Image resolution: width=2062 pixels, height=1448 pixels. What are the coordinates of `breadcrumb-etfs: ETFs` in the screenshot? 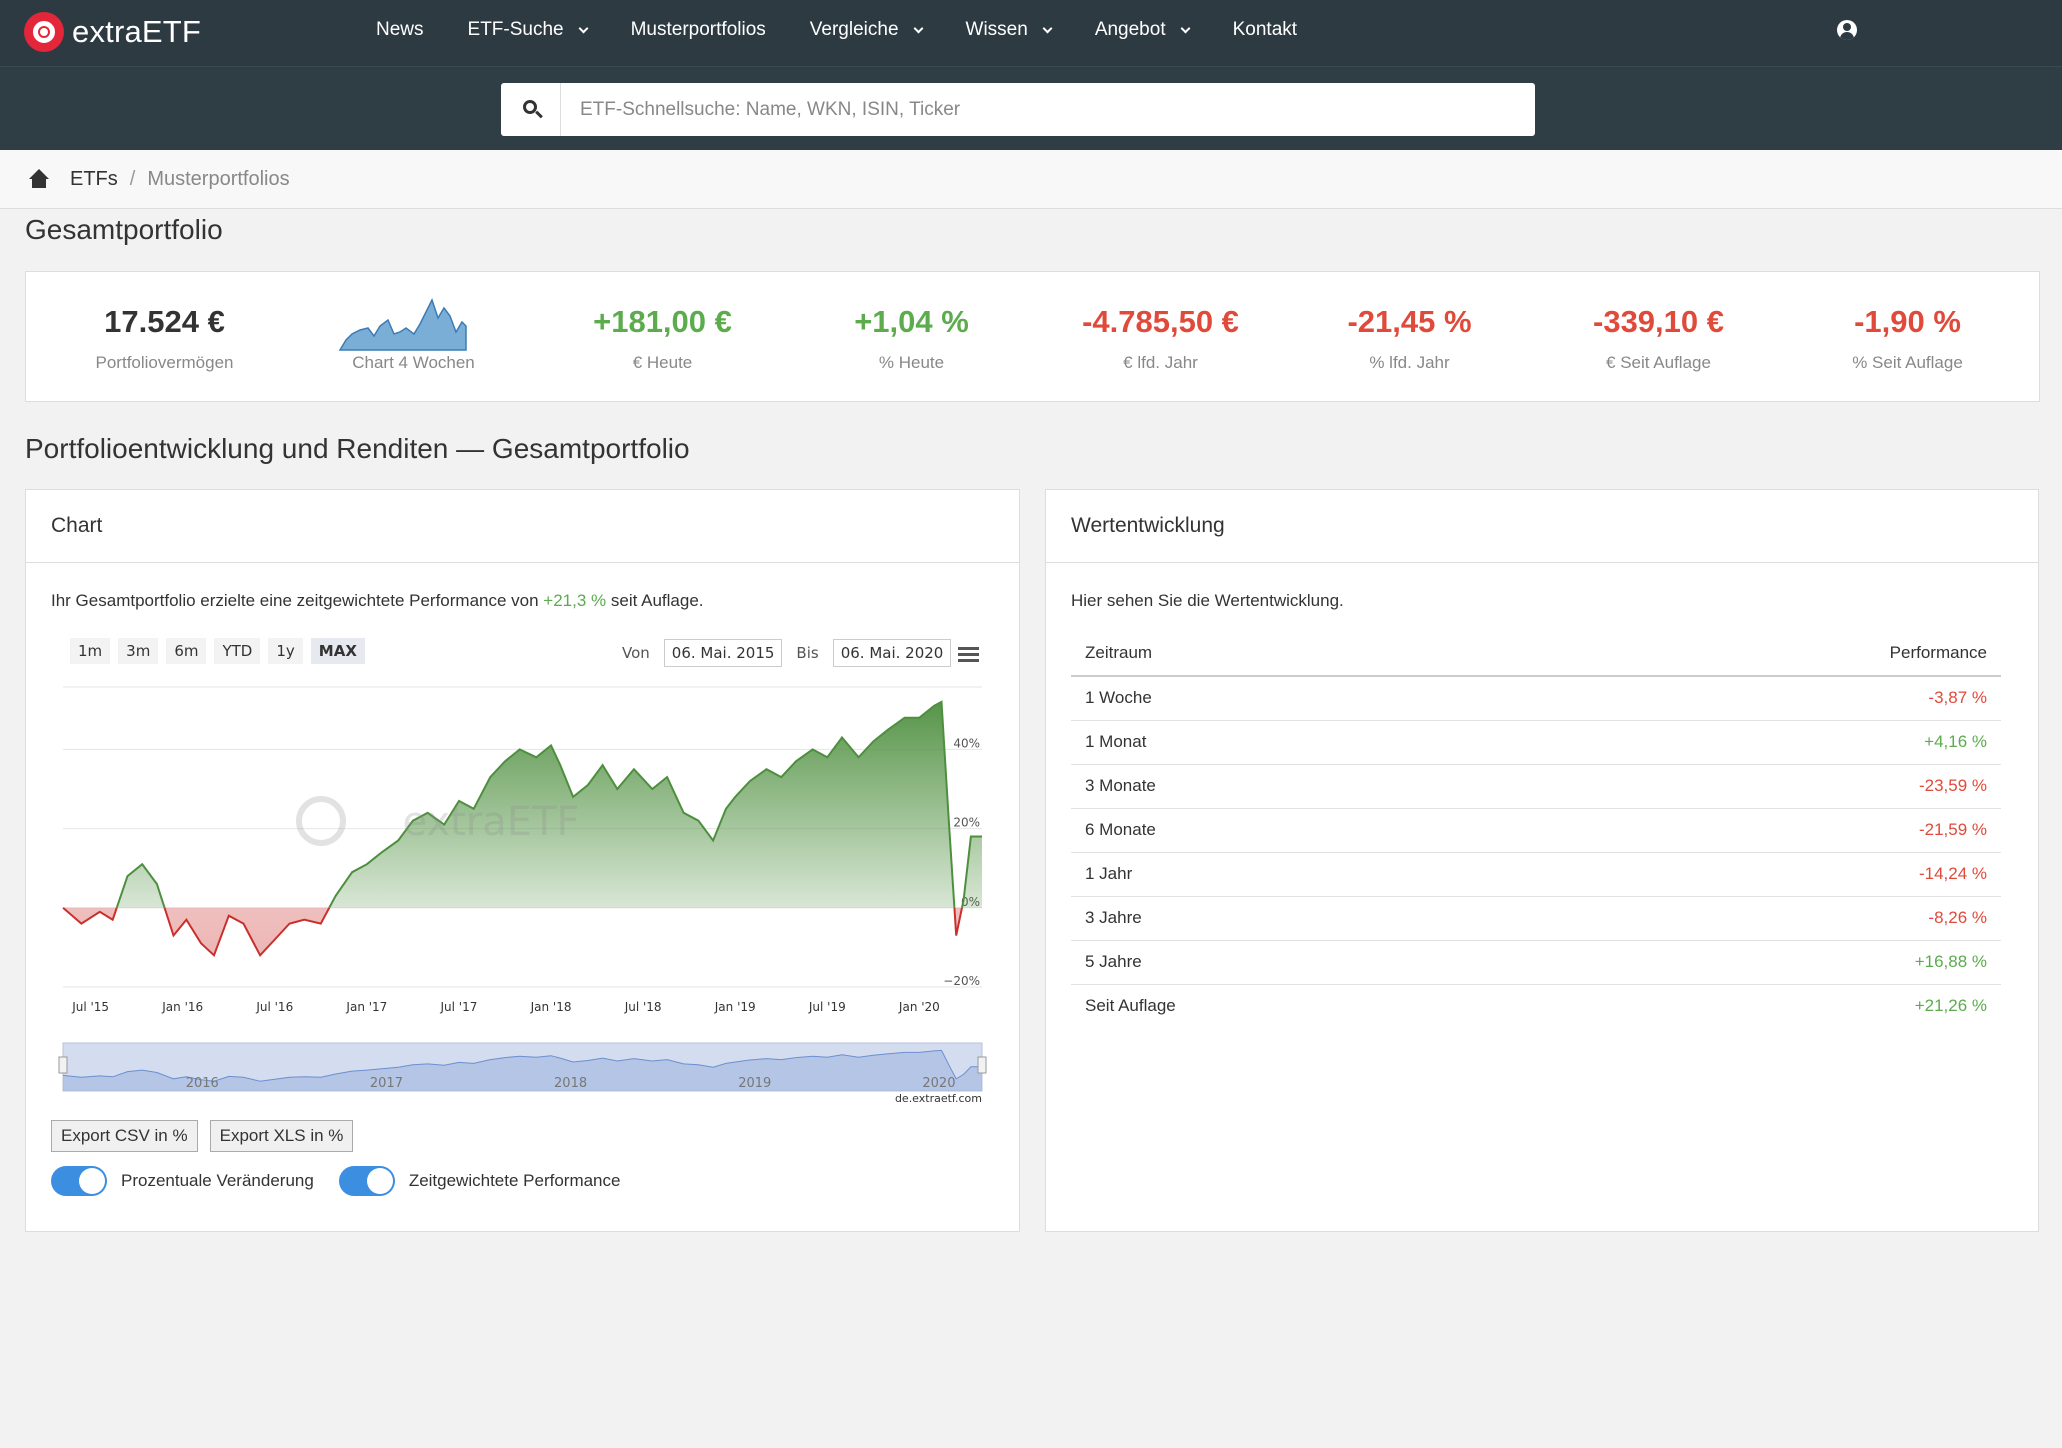 It's located at (94, 178).